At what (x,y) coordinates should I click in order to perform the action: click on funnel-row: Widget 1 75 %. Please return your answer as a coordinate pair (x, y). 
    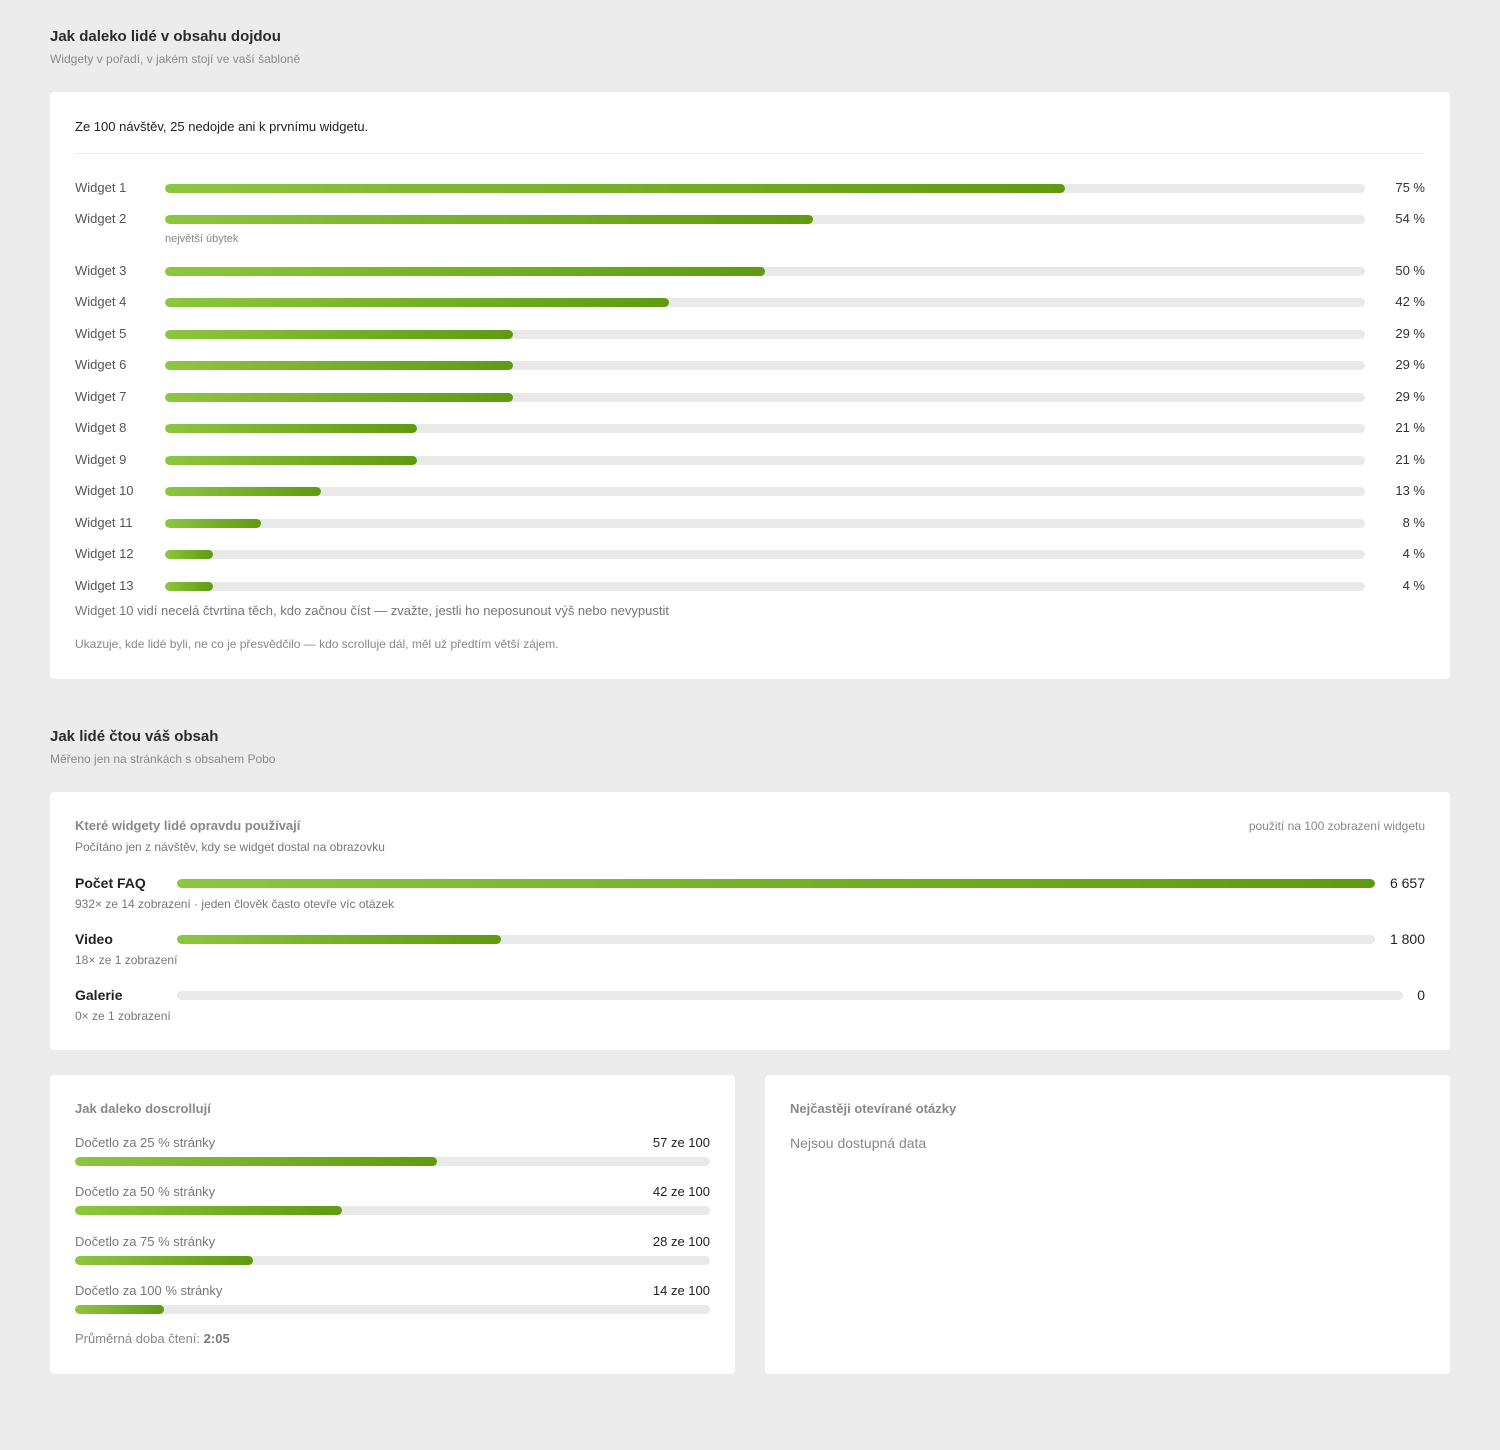
    Looking at the image, I should click on (750, 188).